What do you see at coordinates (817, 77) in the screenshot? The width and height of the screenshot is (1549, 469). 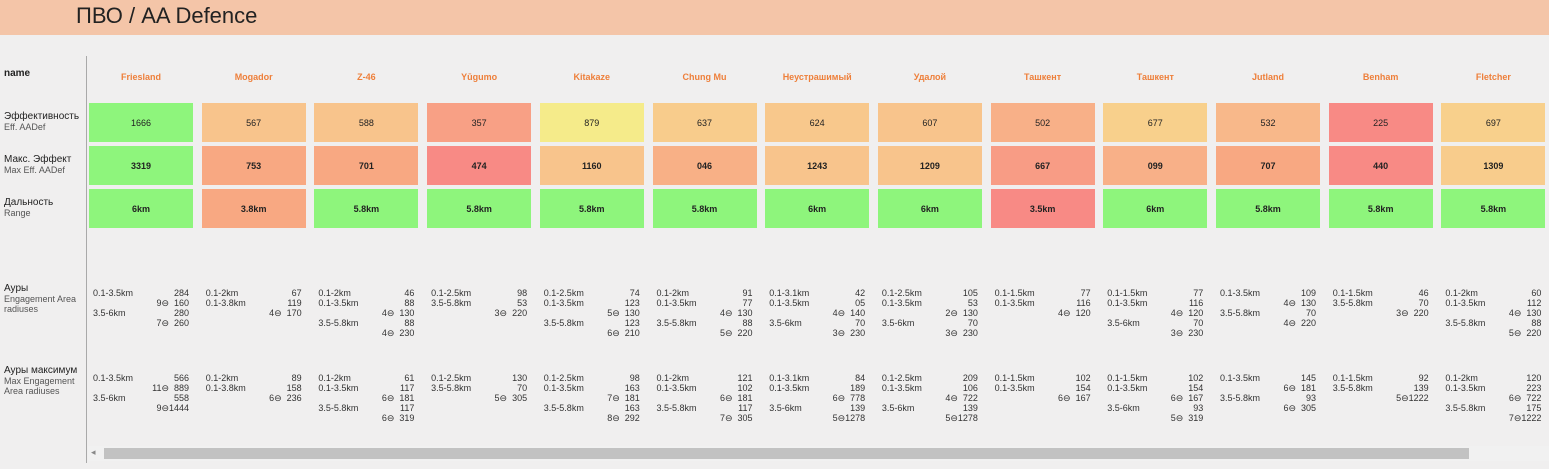 I see `ship-name: Неустрашимый` at bounding box center [817, 77].